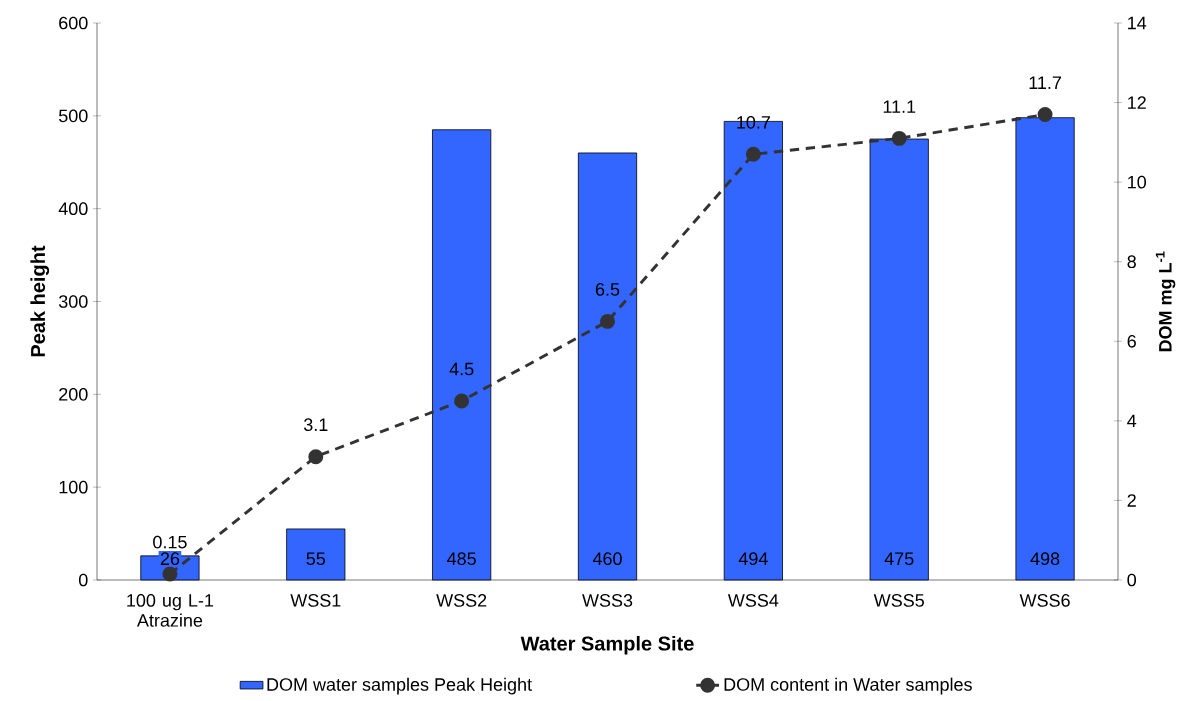  Describe the element at coordinates (1137, 102) in the screenshot. I see `y2-tick-label: 12` at that location.